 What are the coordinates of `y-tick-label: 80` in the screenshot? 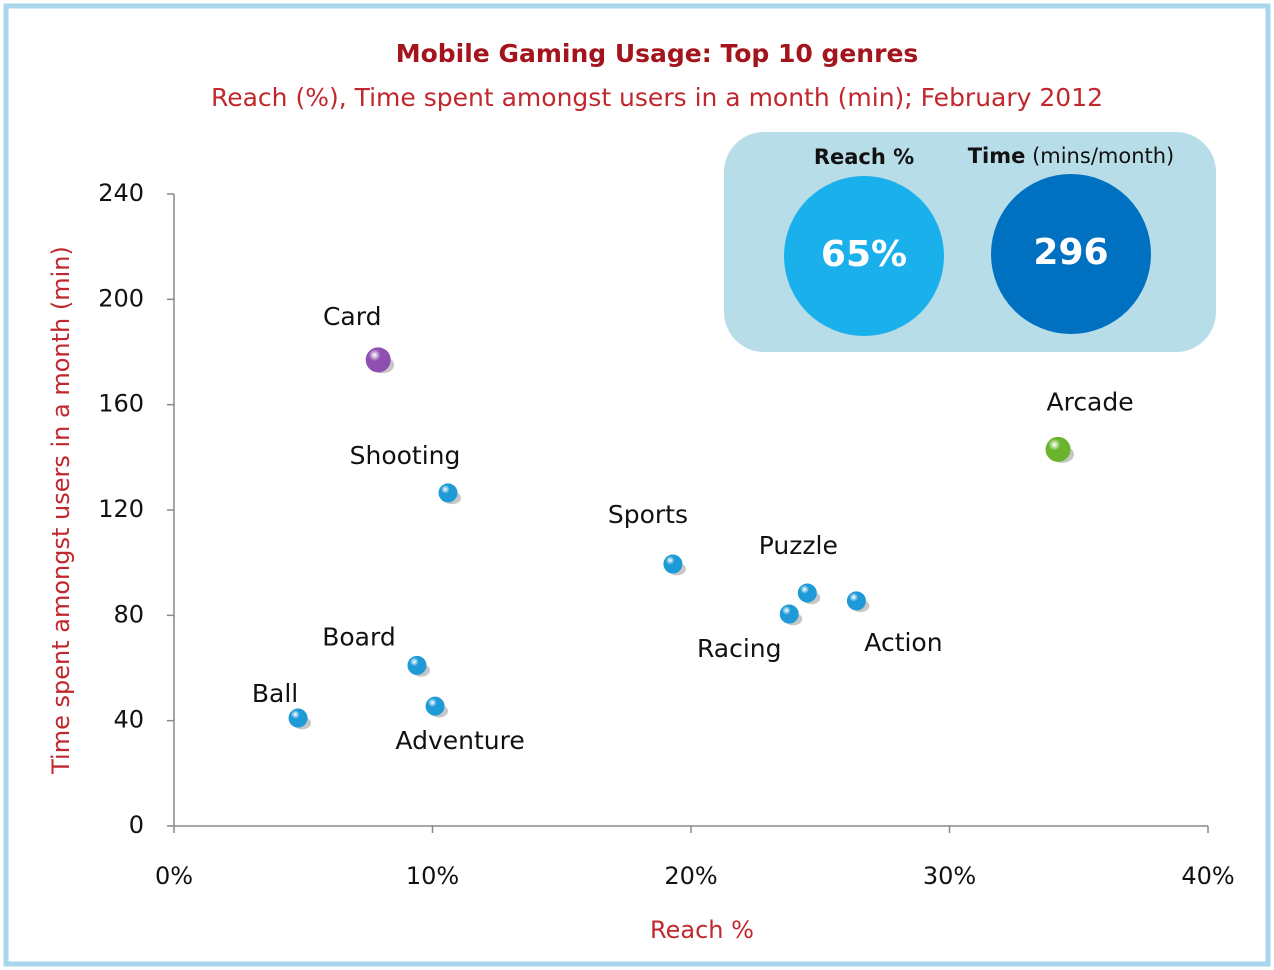 It's located at (128, 614).